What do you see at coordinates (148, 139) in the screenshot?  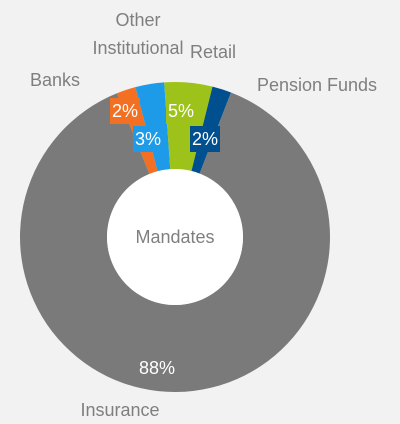 I see `value-label: 3%` at bounding box center [148, 139].